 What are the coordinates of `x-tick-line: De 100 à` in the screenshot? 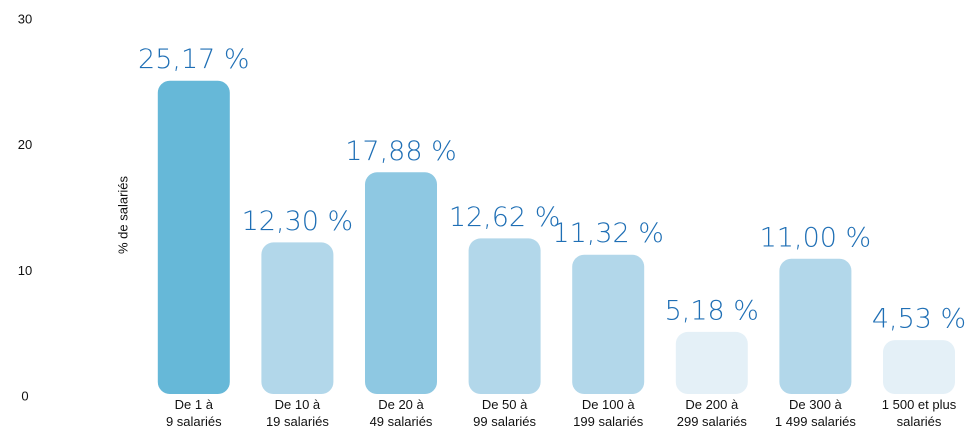 It's located at (609, 404).